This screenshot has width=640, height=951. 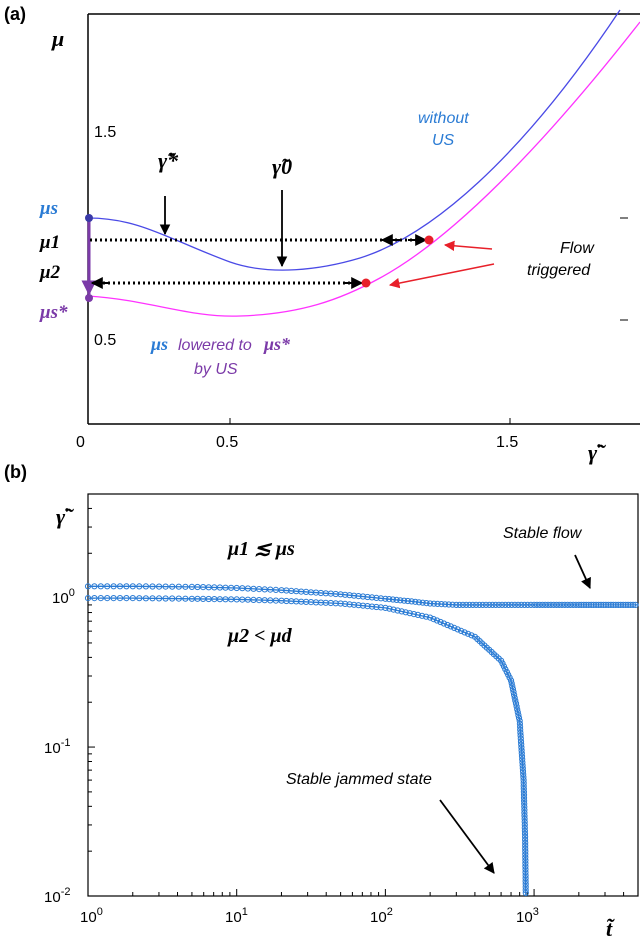 I want to click on mu-s-star-point, so click(x=89, y=298).